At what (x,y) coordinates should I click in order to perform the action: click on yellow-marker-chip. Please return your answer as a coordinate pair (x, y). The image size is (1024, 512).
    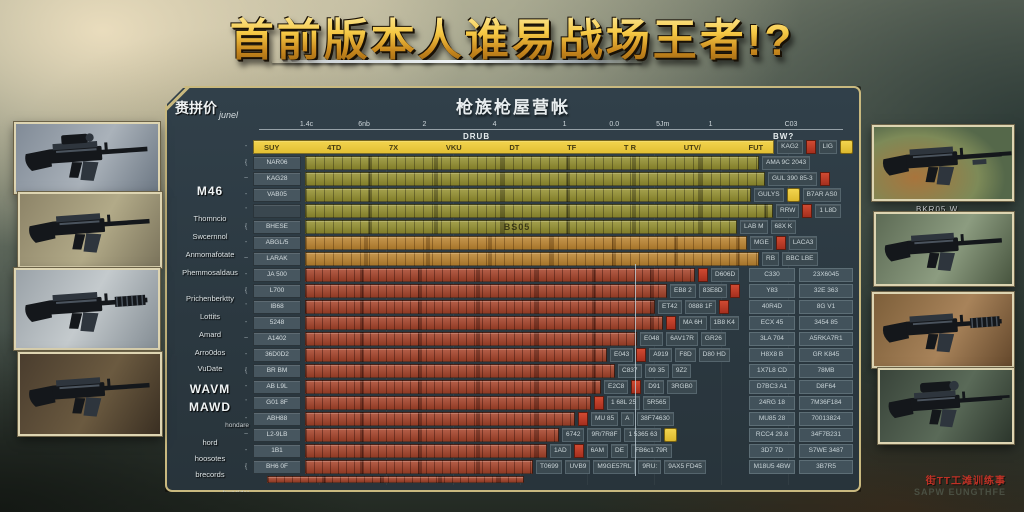
    Looking at the image, I should click on (846, 147).